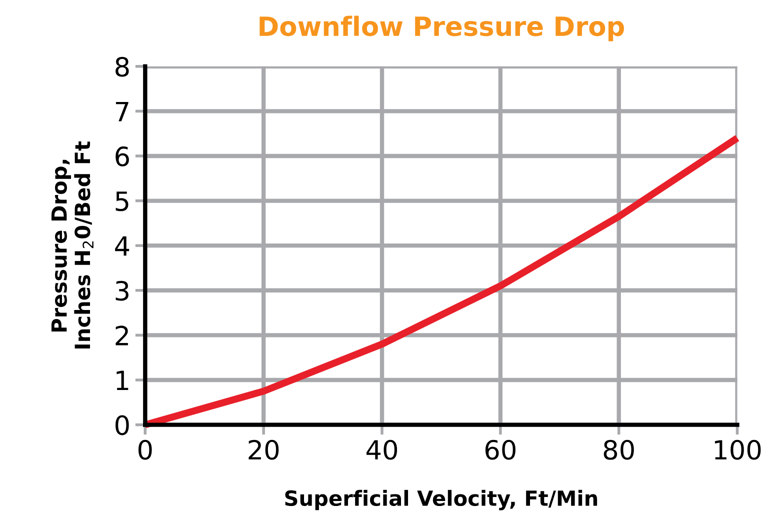 The image size is (764, 531). What do you see at coordinates (145, 450) in the screenshot?
I see `x-tick-label: 0` at bounding box center [145, 450].